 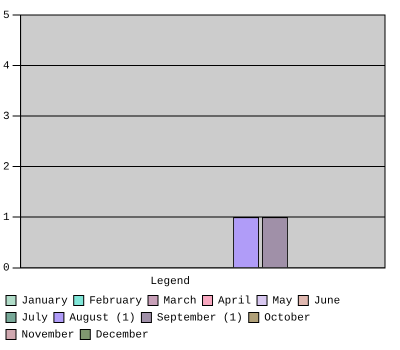 What do you see at coordinates (180, 301) in the screenshot?
I see `legend-label: March` at bounding box center [180, 301].